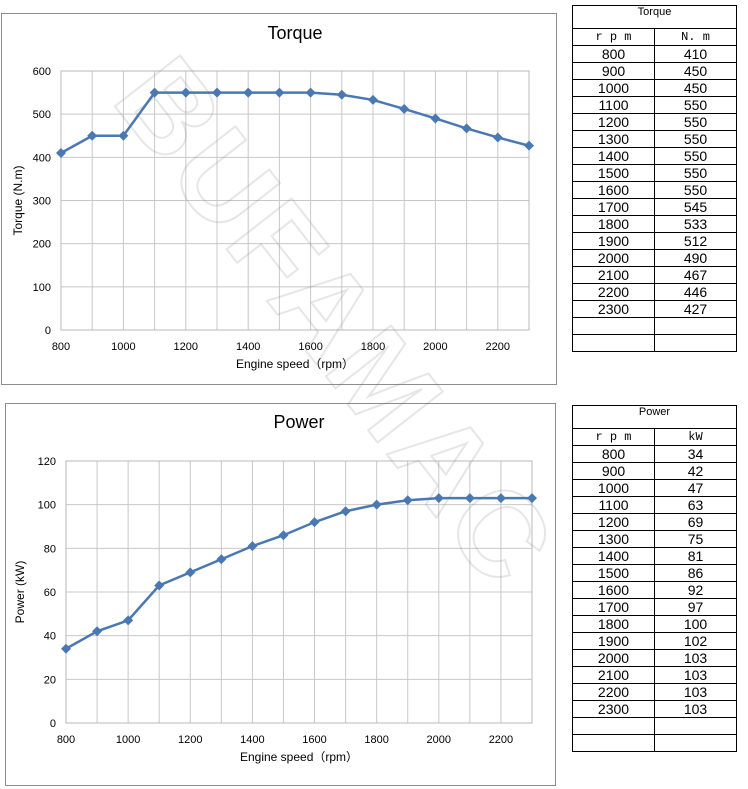 The height and width of the screenshot is (789, 748). I want to click on power-table-row, so click(654, 743).